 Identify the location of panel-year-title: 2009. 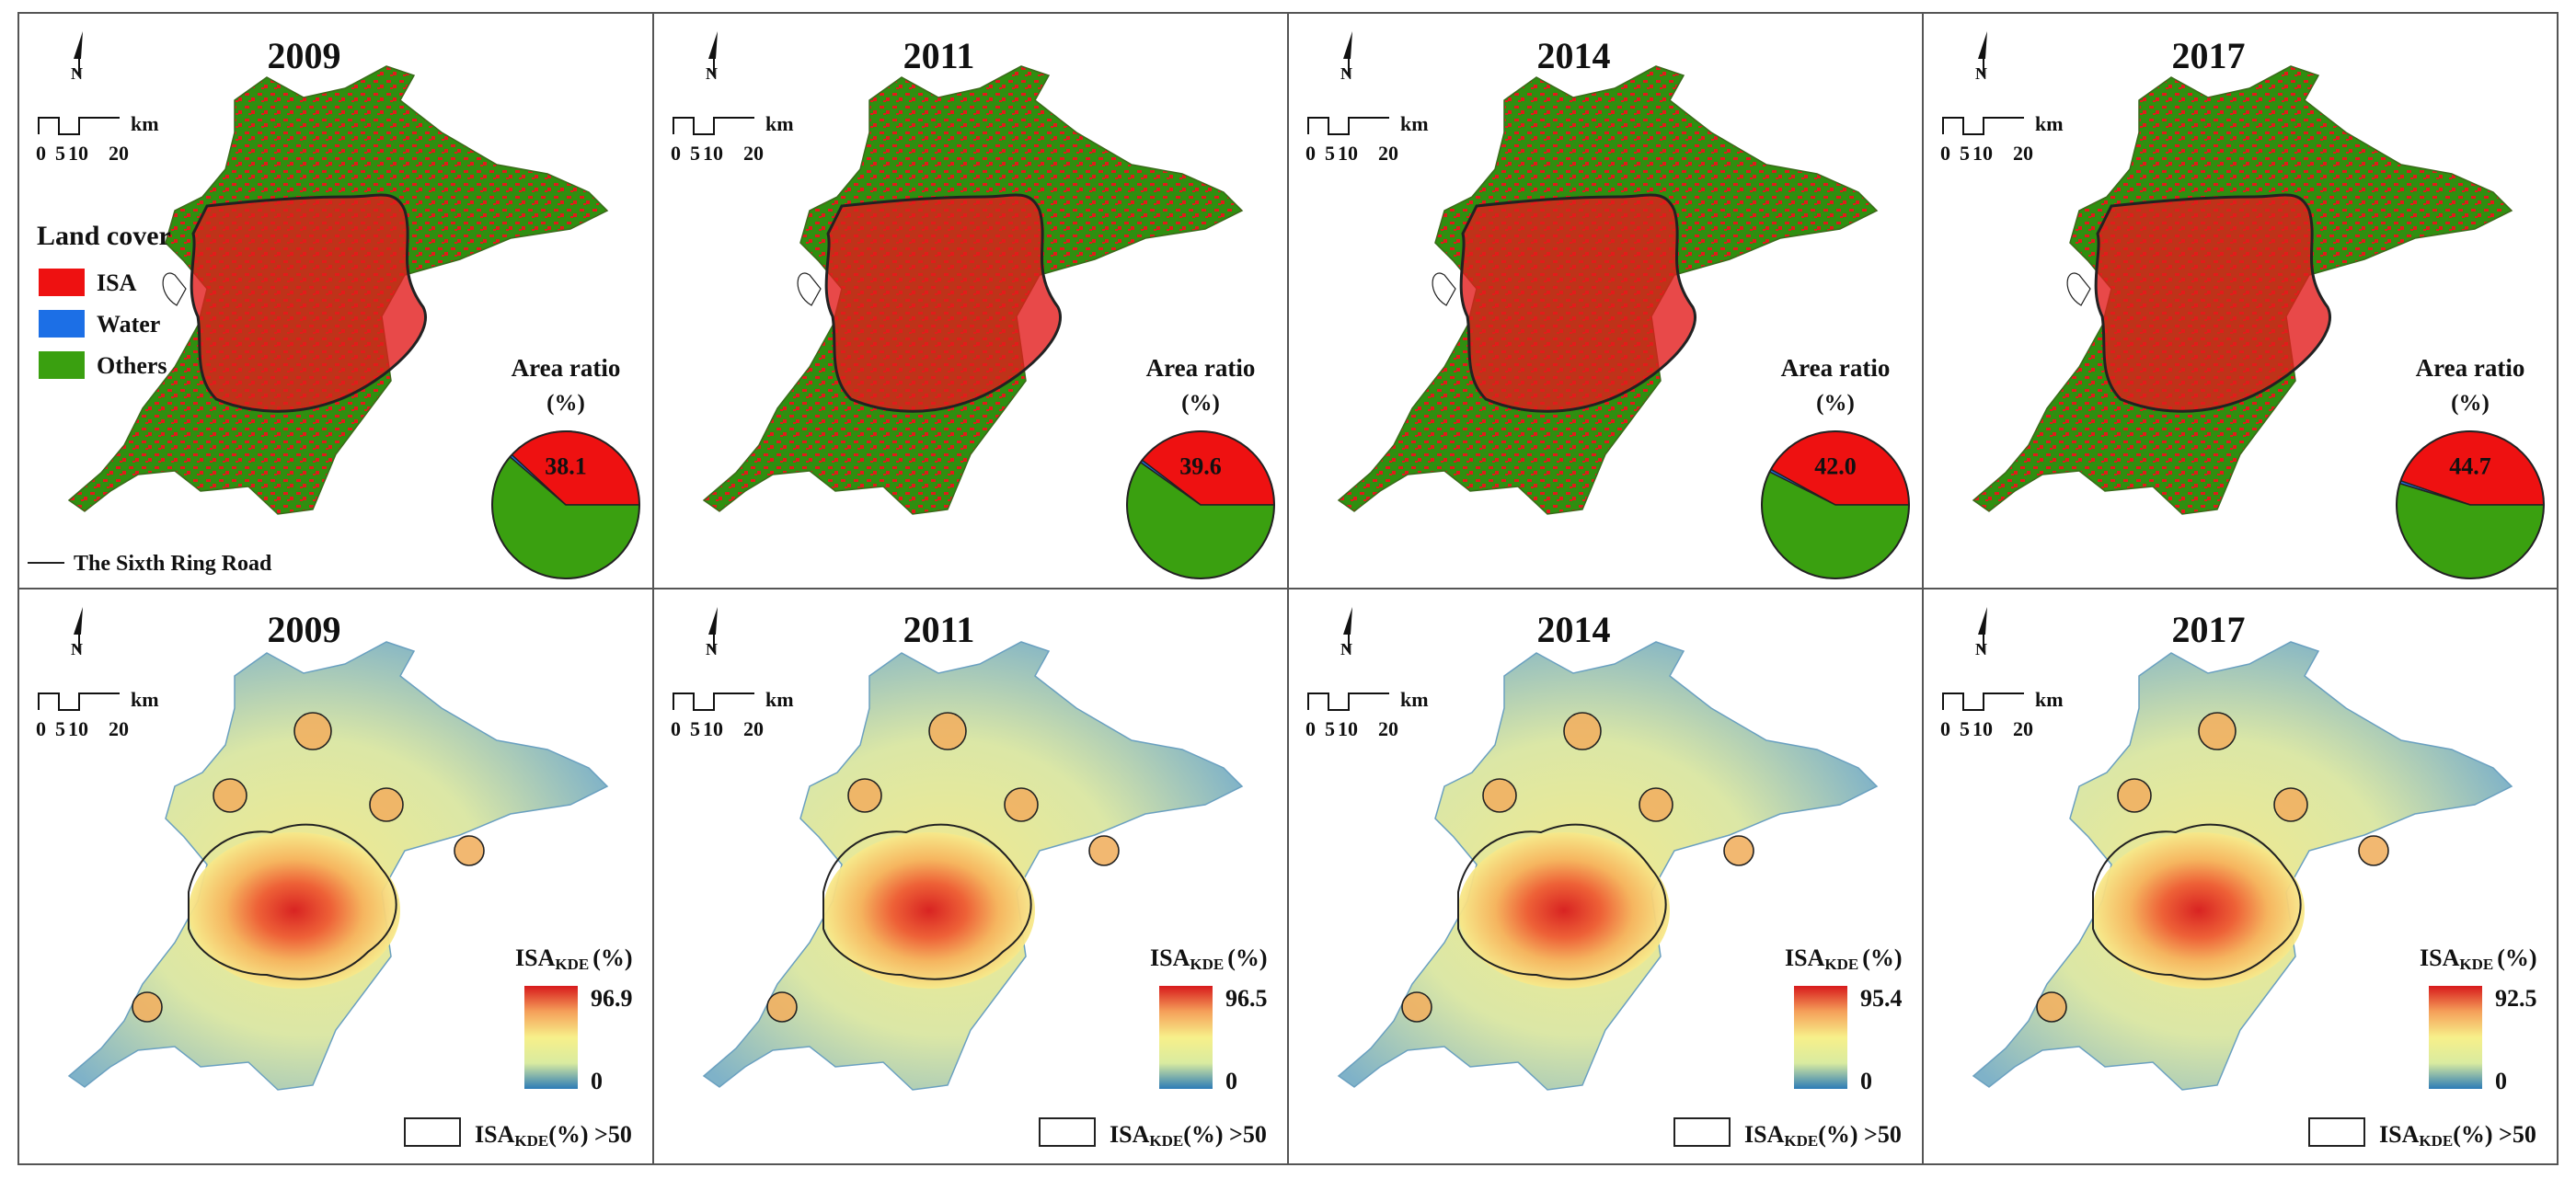
(304, 55).